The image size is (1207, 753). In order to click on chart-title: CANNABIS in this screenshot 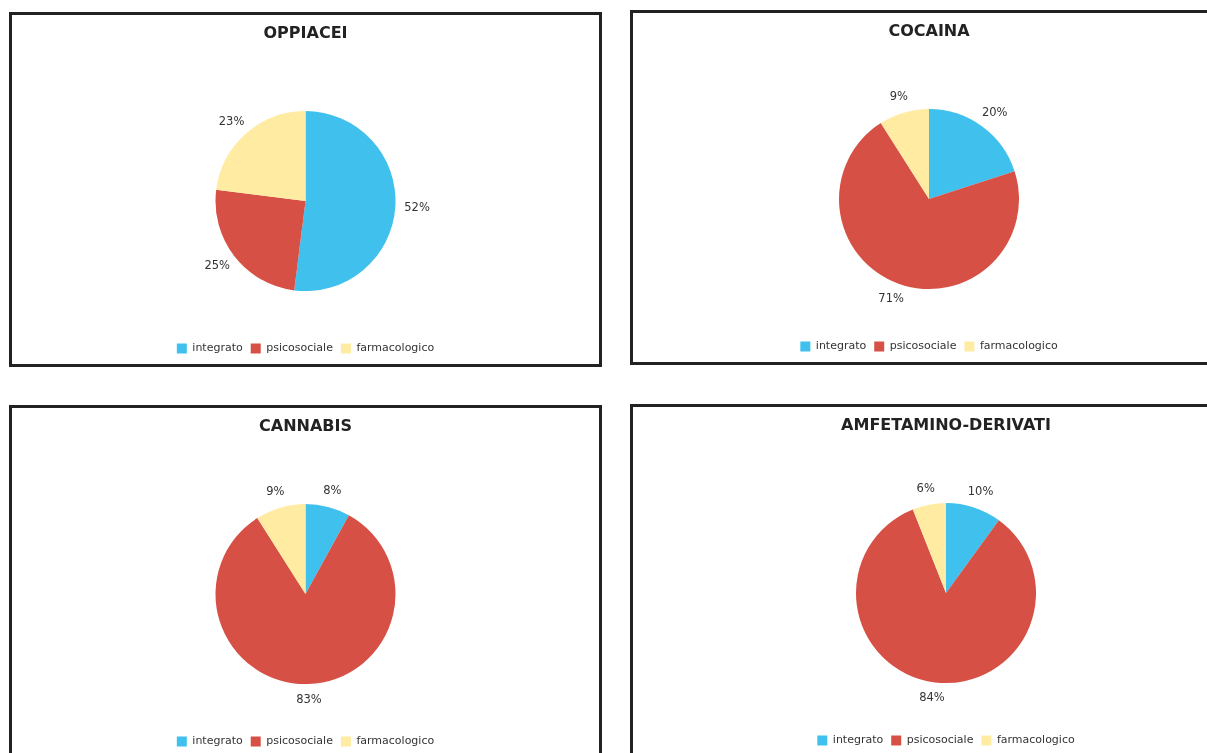, I will do `click(305, 425)`.